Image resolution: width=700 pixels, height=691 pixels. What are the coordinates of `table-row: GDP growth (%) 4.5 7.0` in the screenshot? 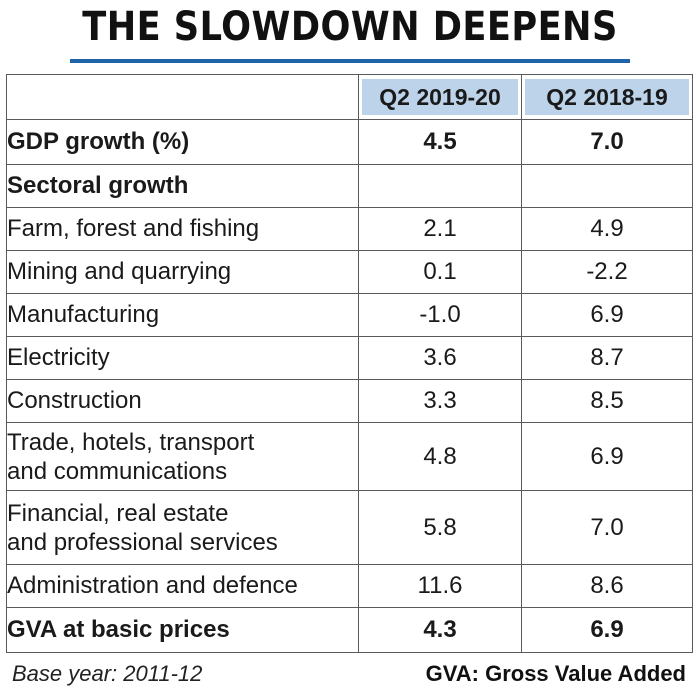 It's located at (349, 142).